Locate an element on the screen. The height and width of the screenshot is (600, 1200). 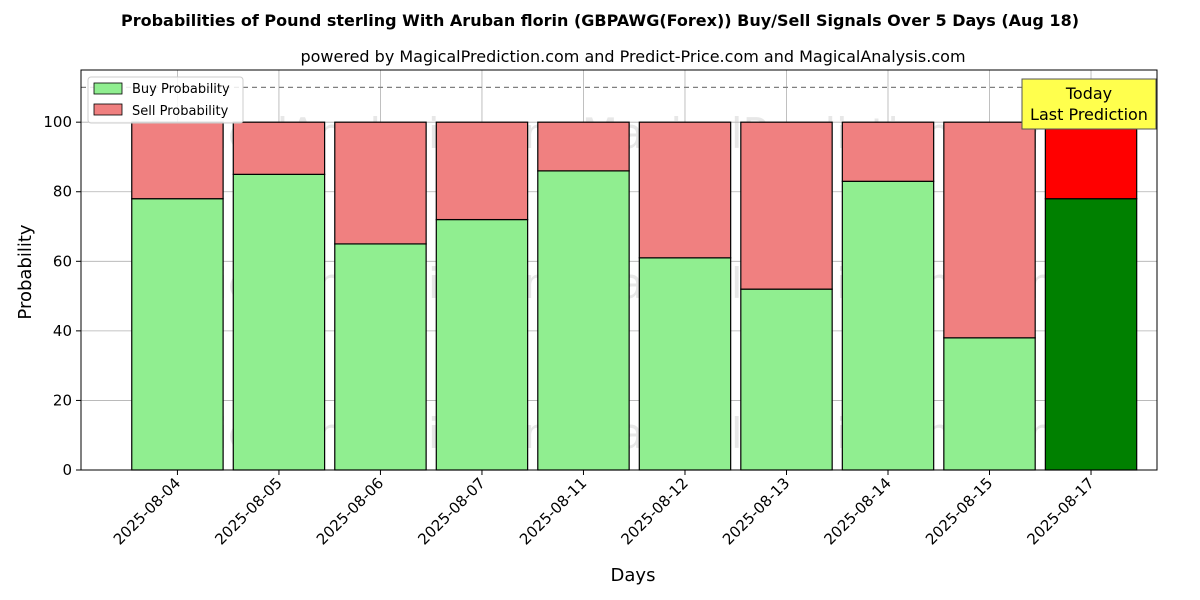
y-axis-ticks: 0 20 40 60 80 100 is located at coordinates (62, 296).